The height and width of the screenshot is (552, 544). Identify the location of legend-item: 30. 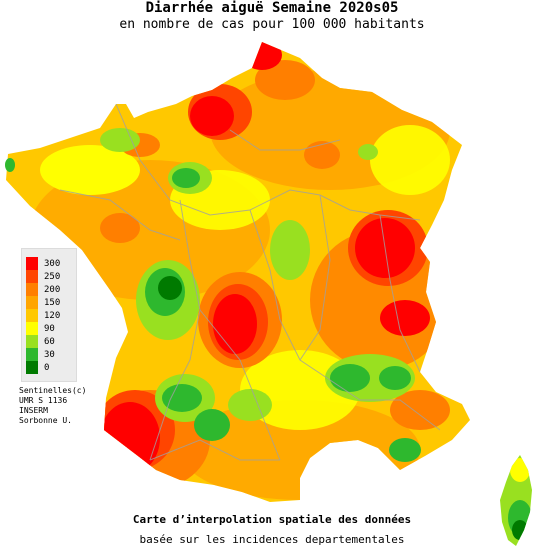
(50, 354).